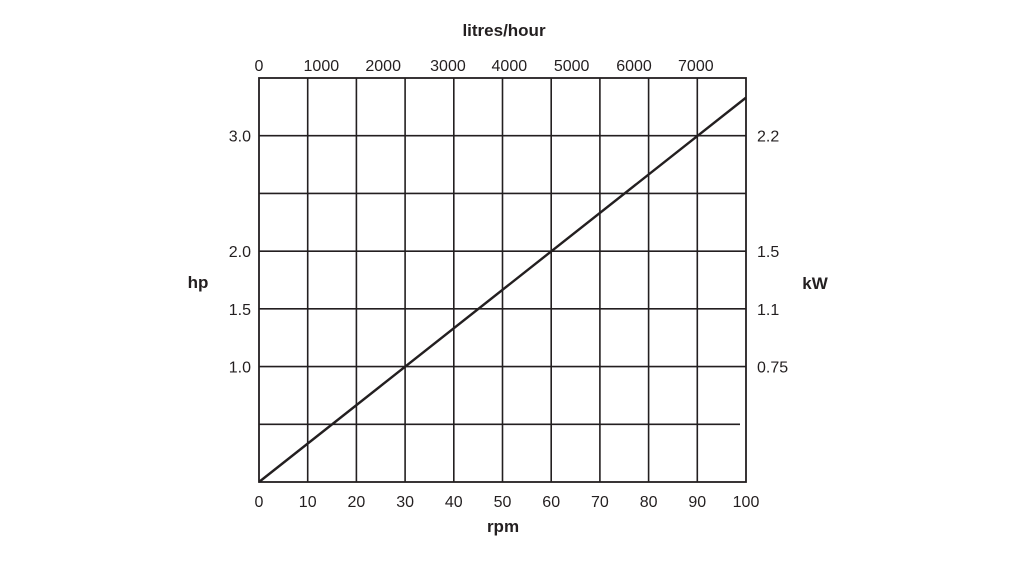  What do you see at coordinates (746, 502) in the screenshot?
I see `bottom-tick-label: 100` at bounding box center [746, 502].